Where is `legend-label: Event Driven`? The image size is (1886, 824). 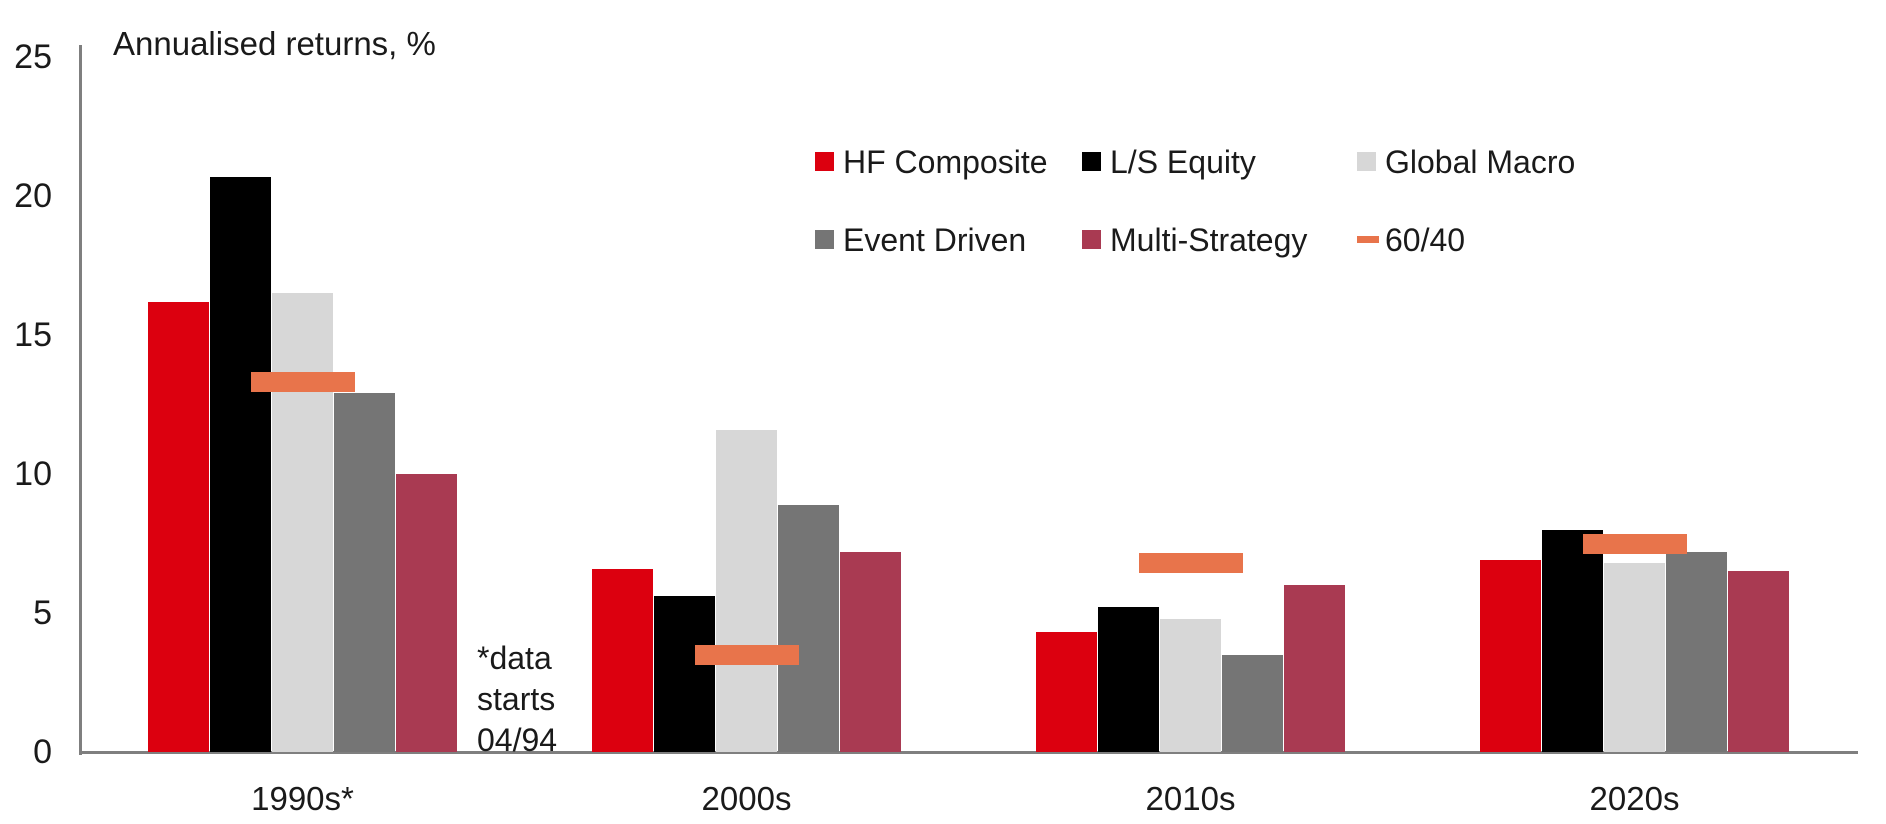 legend-label: Event Driven is located at coordinates (935, 240).